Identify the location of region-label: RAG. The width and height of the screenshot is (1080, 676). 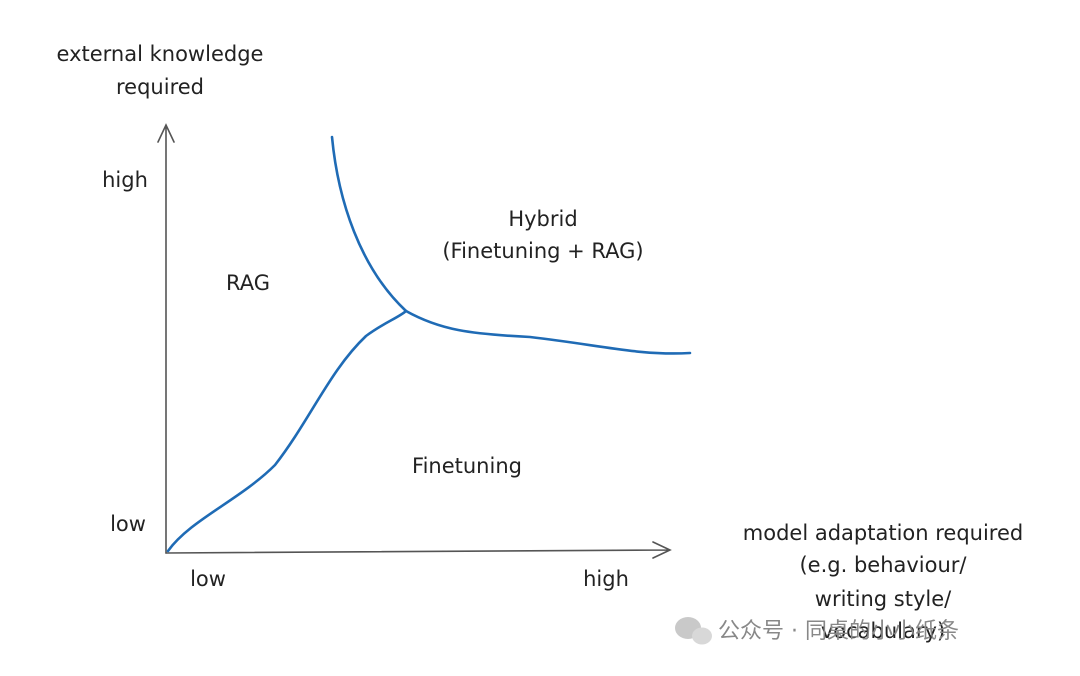
(248, 283).